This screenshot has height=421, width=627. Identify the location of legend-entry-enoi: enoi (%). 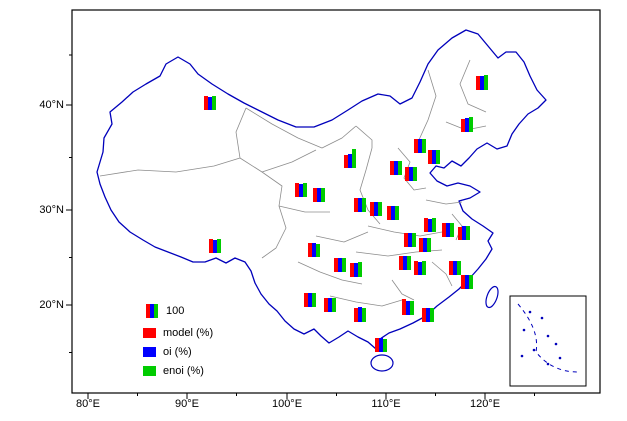
(173, 371).